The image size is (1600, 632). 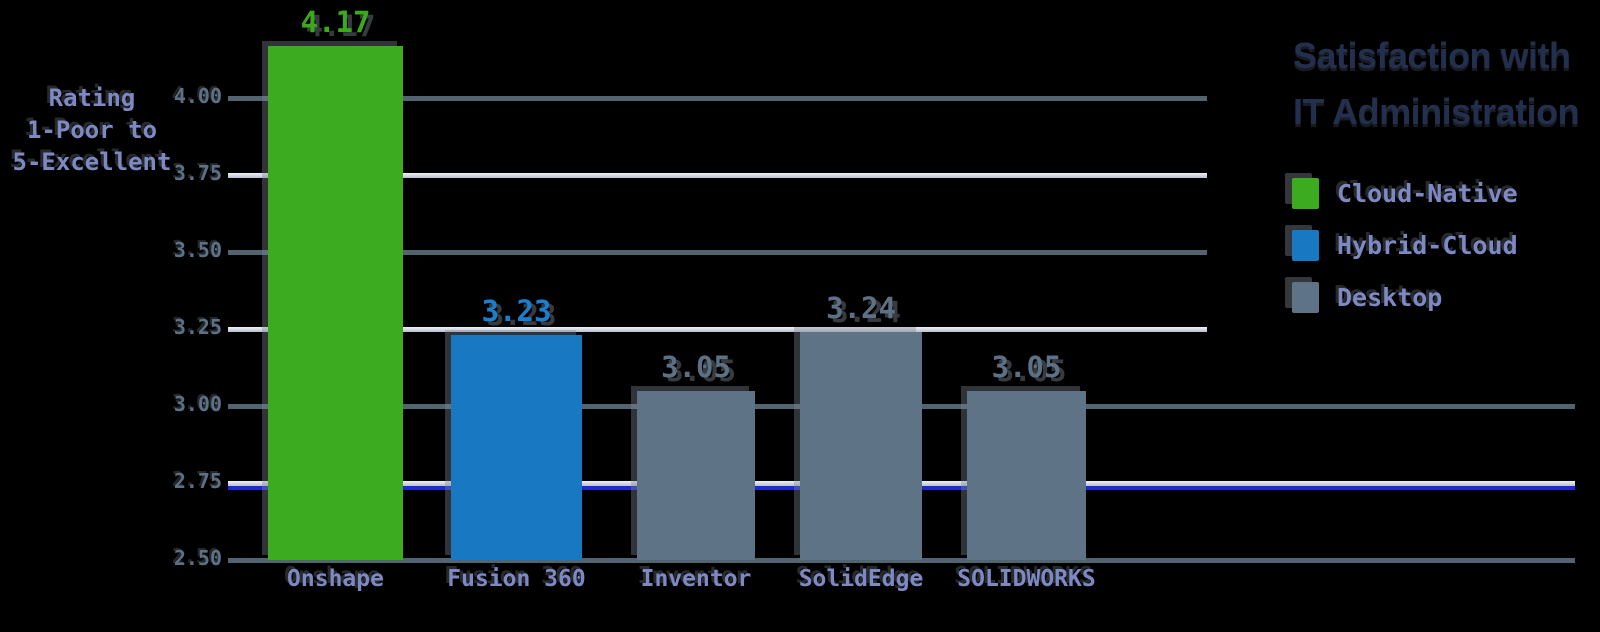 I want to click on gridline-4.00, so click(x=717, y=98).